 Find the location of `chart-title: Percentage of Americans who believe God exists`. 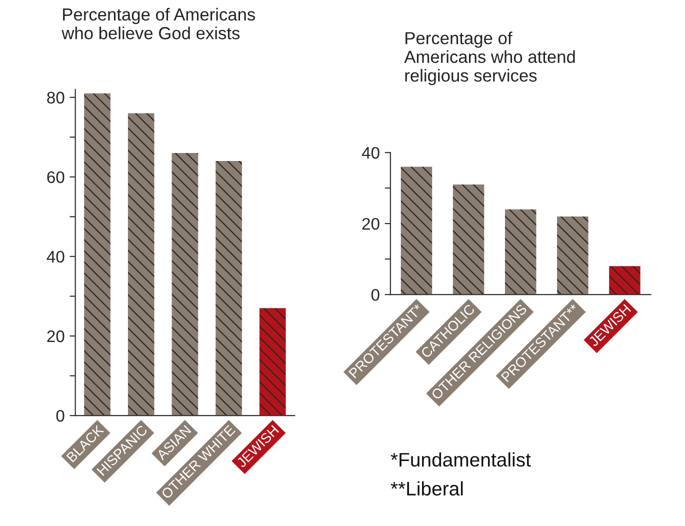

chart-title: Percentage of Americans who believe God exists is located at coordinates (158, 24).